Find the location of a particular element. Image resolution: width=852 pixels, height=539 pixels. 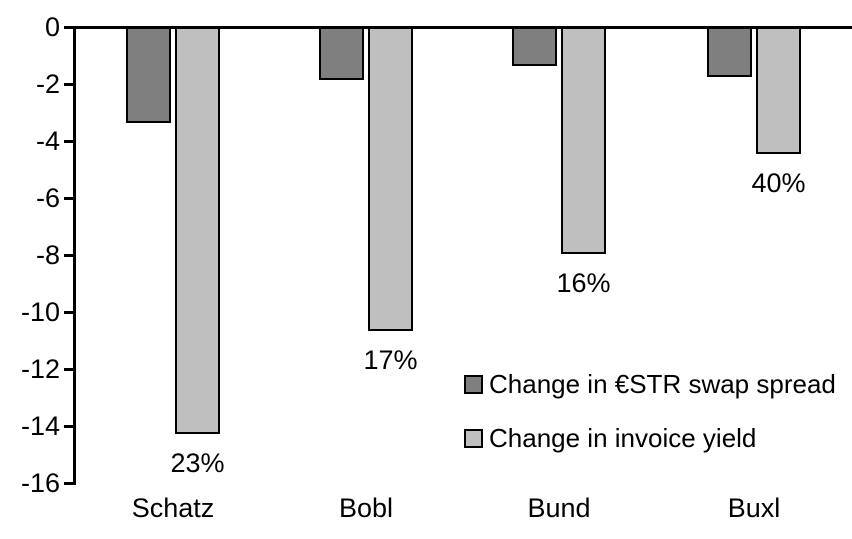

y-axis-tick-label: -10 is located at coordinates (40, 312).